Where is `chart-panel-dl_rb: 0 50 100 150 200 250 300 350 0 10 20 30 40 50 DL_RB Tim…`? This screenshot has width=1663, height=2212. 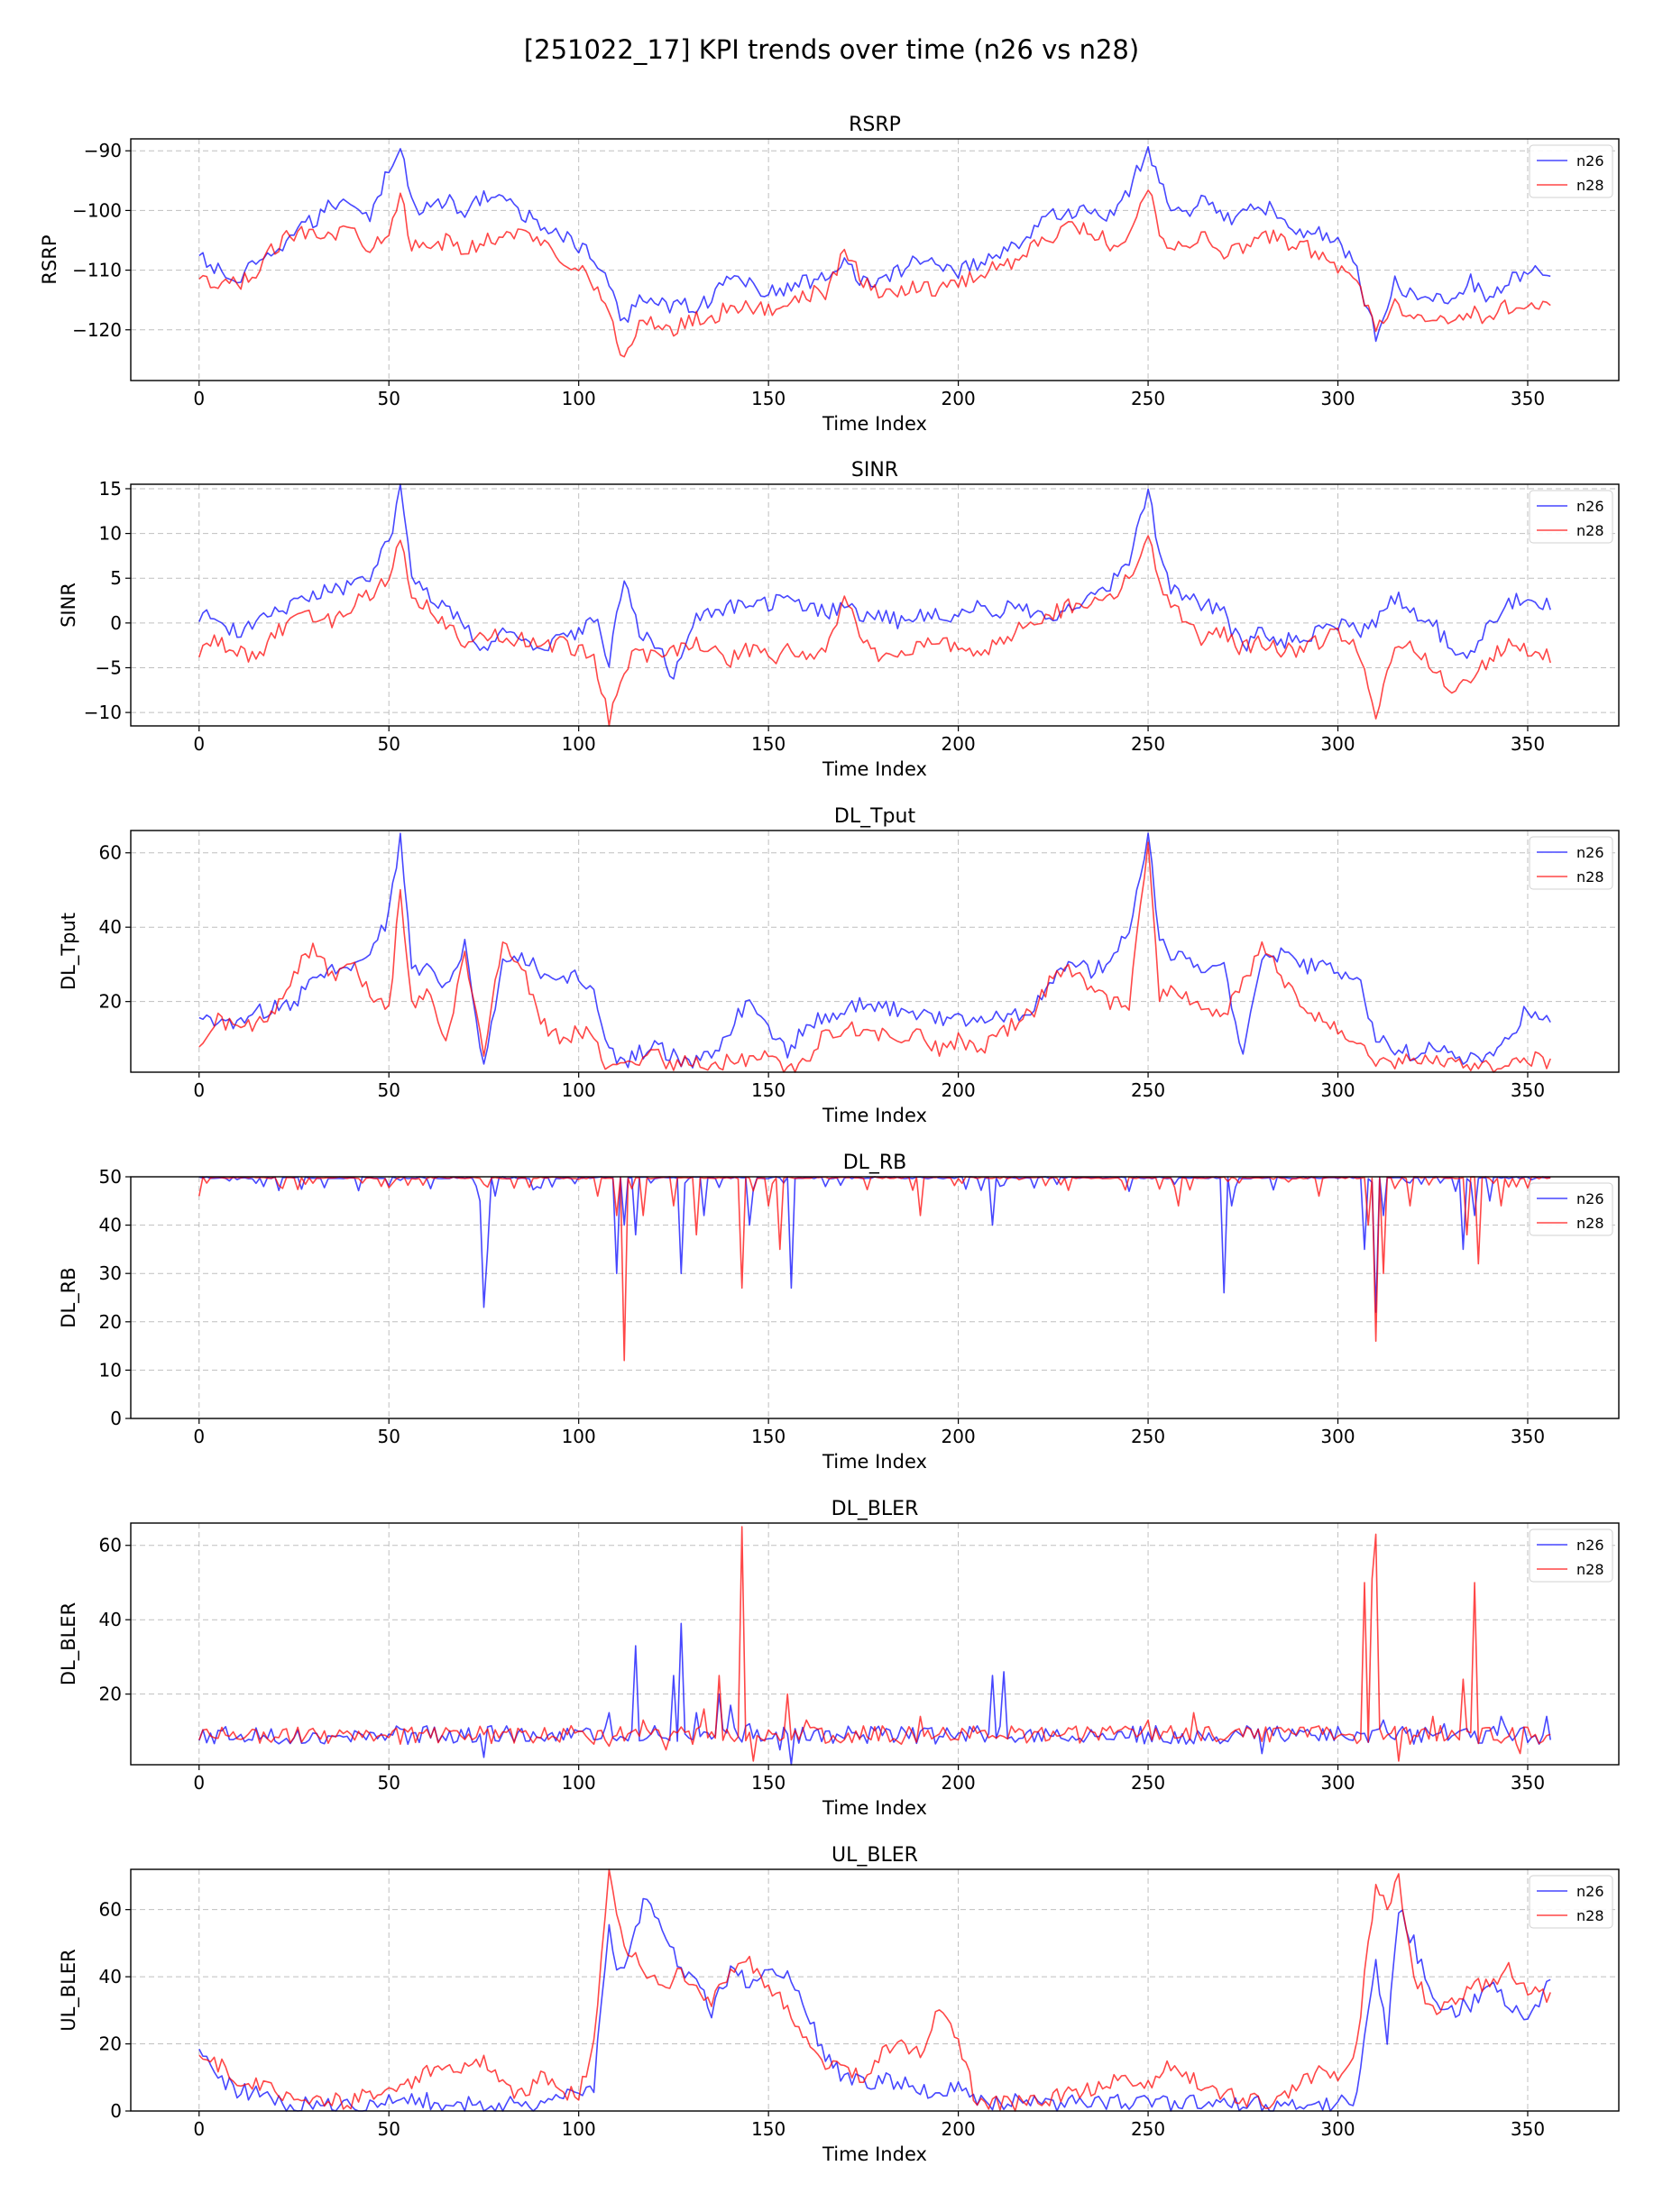 chart-panel-dl_rb: 0 50 100 150 200 250 300 350 0 10 20 30 40 50 DL_RB Tim… is located at coordinates (839, 1313).